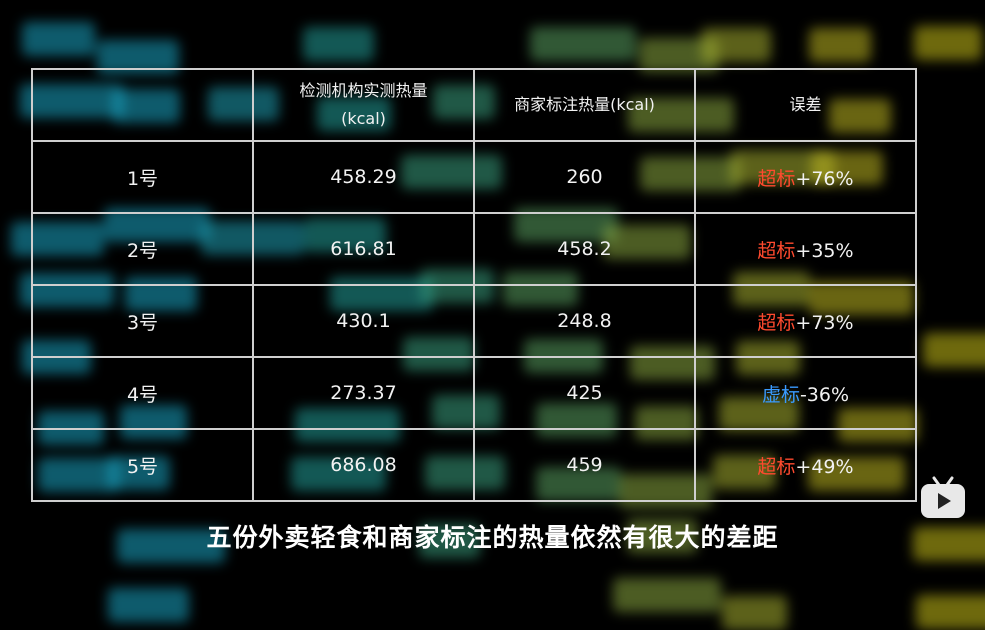 Image resolution: width=985 pixels, height=630 pixels. What do you see at coordinates (824, 466) in the screenshot?
I see `error-percent: +49%` at bounding box center [824, 466].